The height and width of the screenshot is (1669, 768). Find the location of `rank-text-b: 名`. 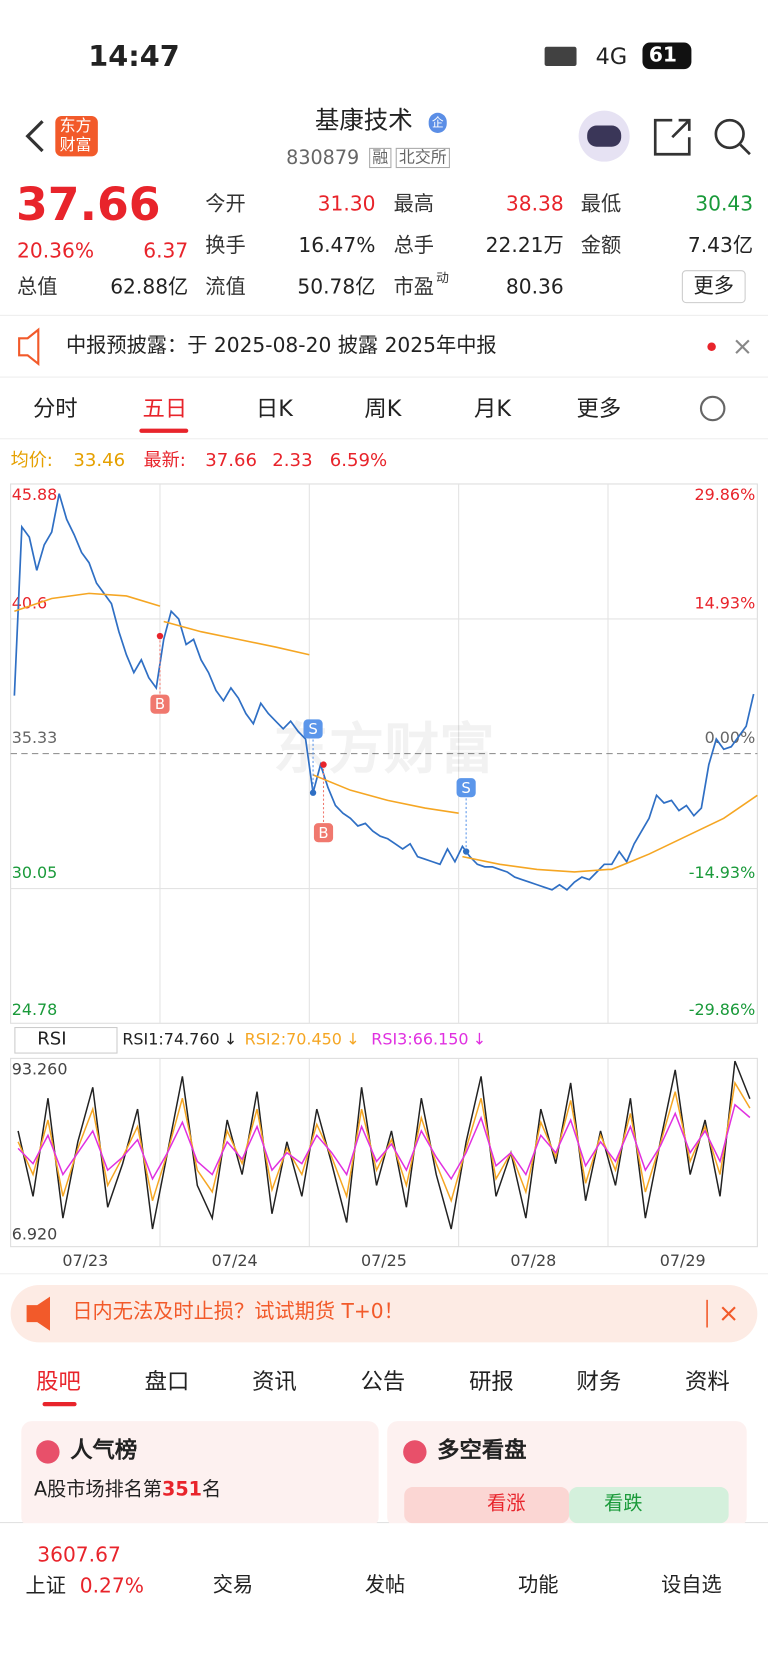

rank-text-b: 名 is located at coordinates (212, 1489).